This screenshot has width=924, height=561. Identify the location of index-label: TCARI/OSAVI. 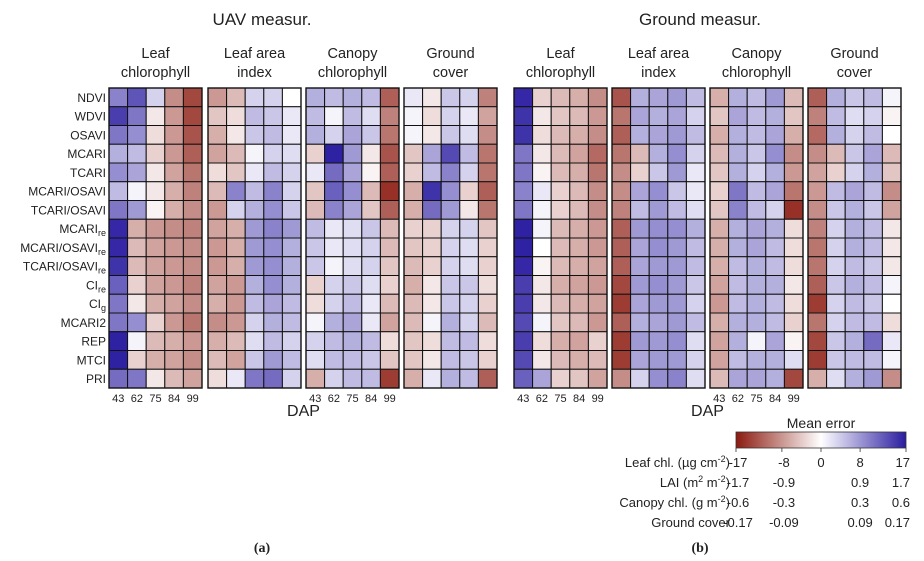
(68, 210).